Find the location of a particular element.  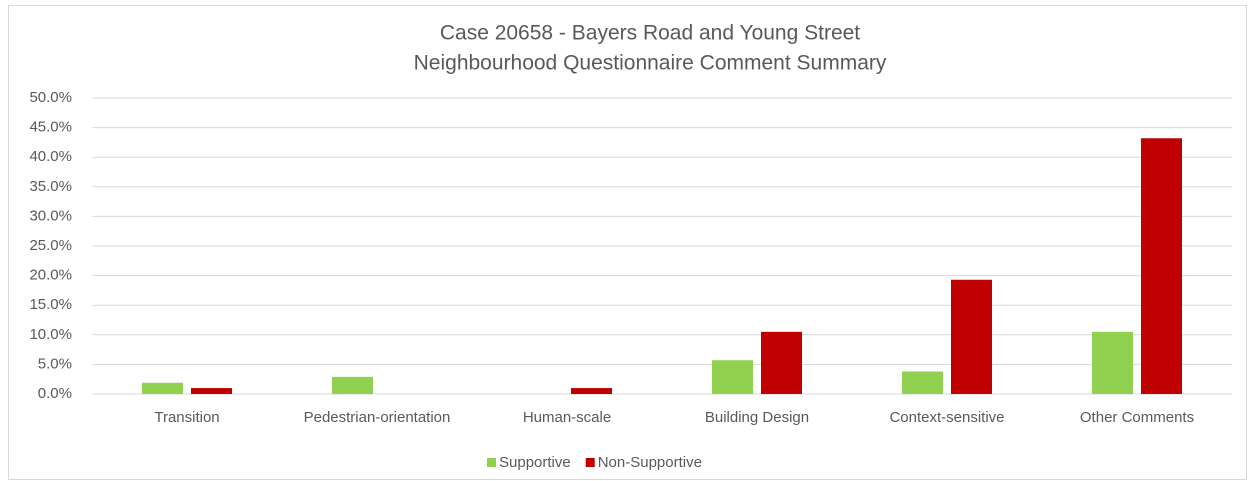

y-tick-label: 5.0% is located at coordinates (55, 363).